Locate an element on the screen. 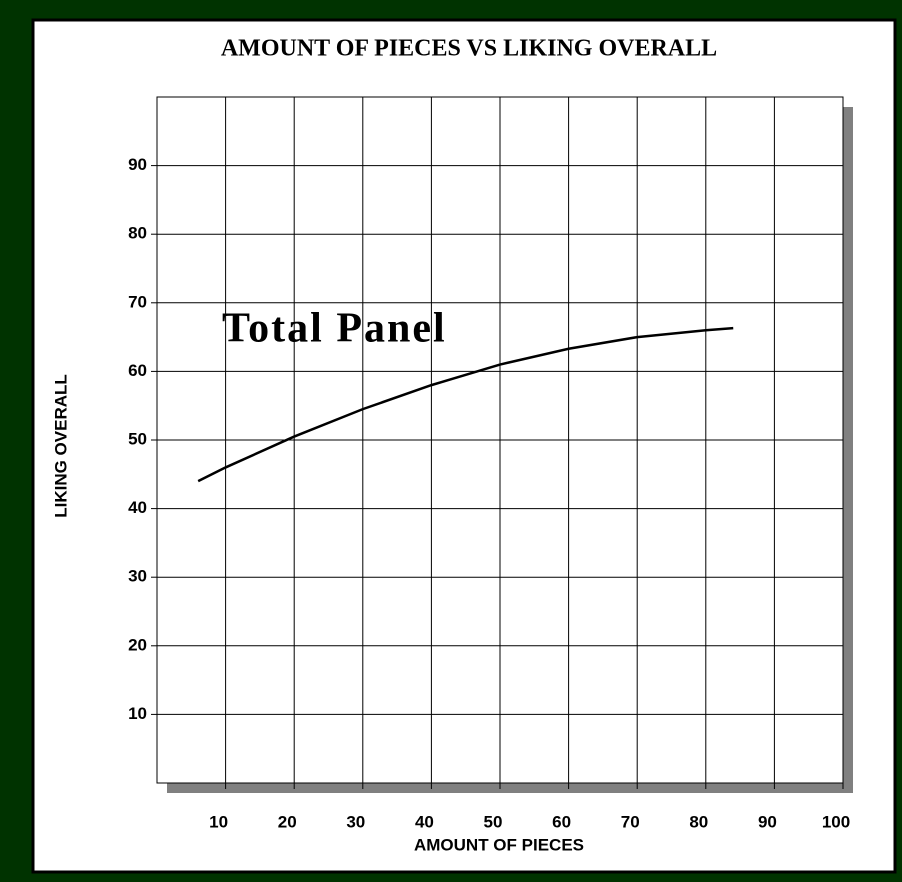  y-axis-label: LIKING OVERALL is located at coordinates (60, 446).